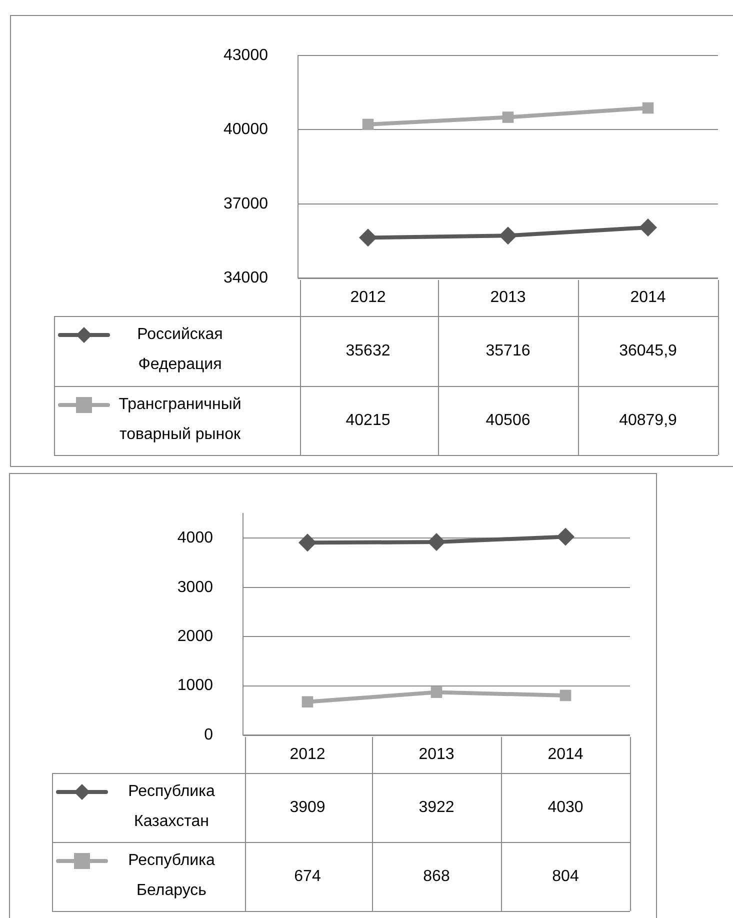 The image size is (733, 918). What do you see at coordinates (246, 277) in the screenshot?
I see `y-tick-label: 34000` at bounding box center [246, 277].